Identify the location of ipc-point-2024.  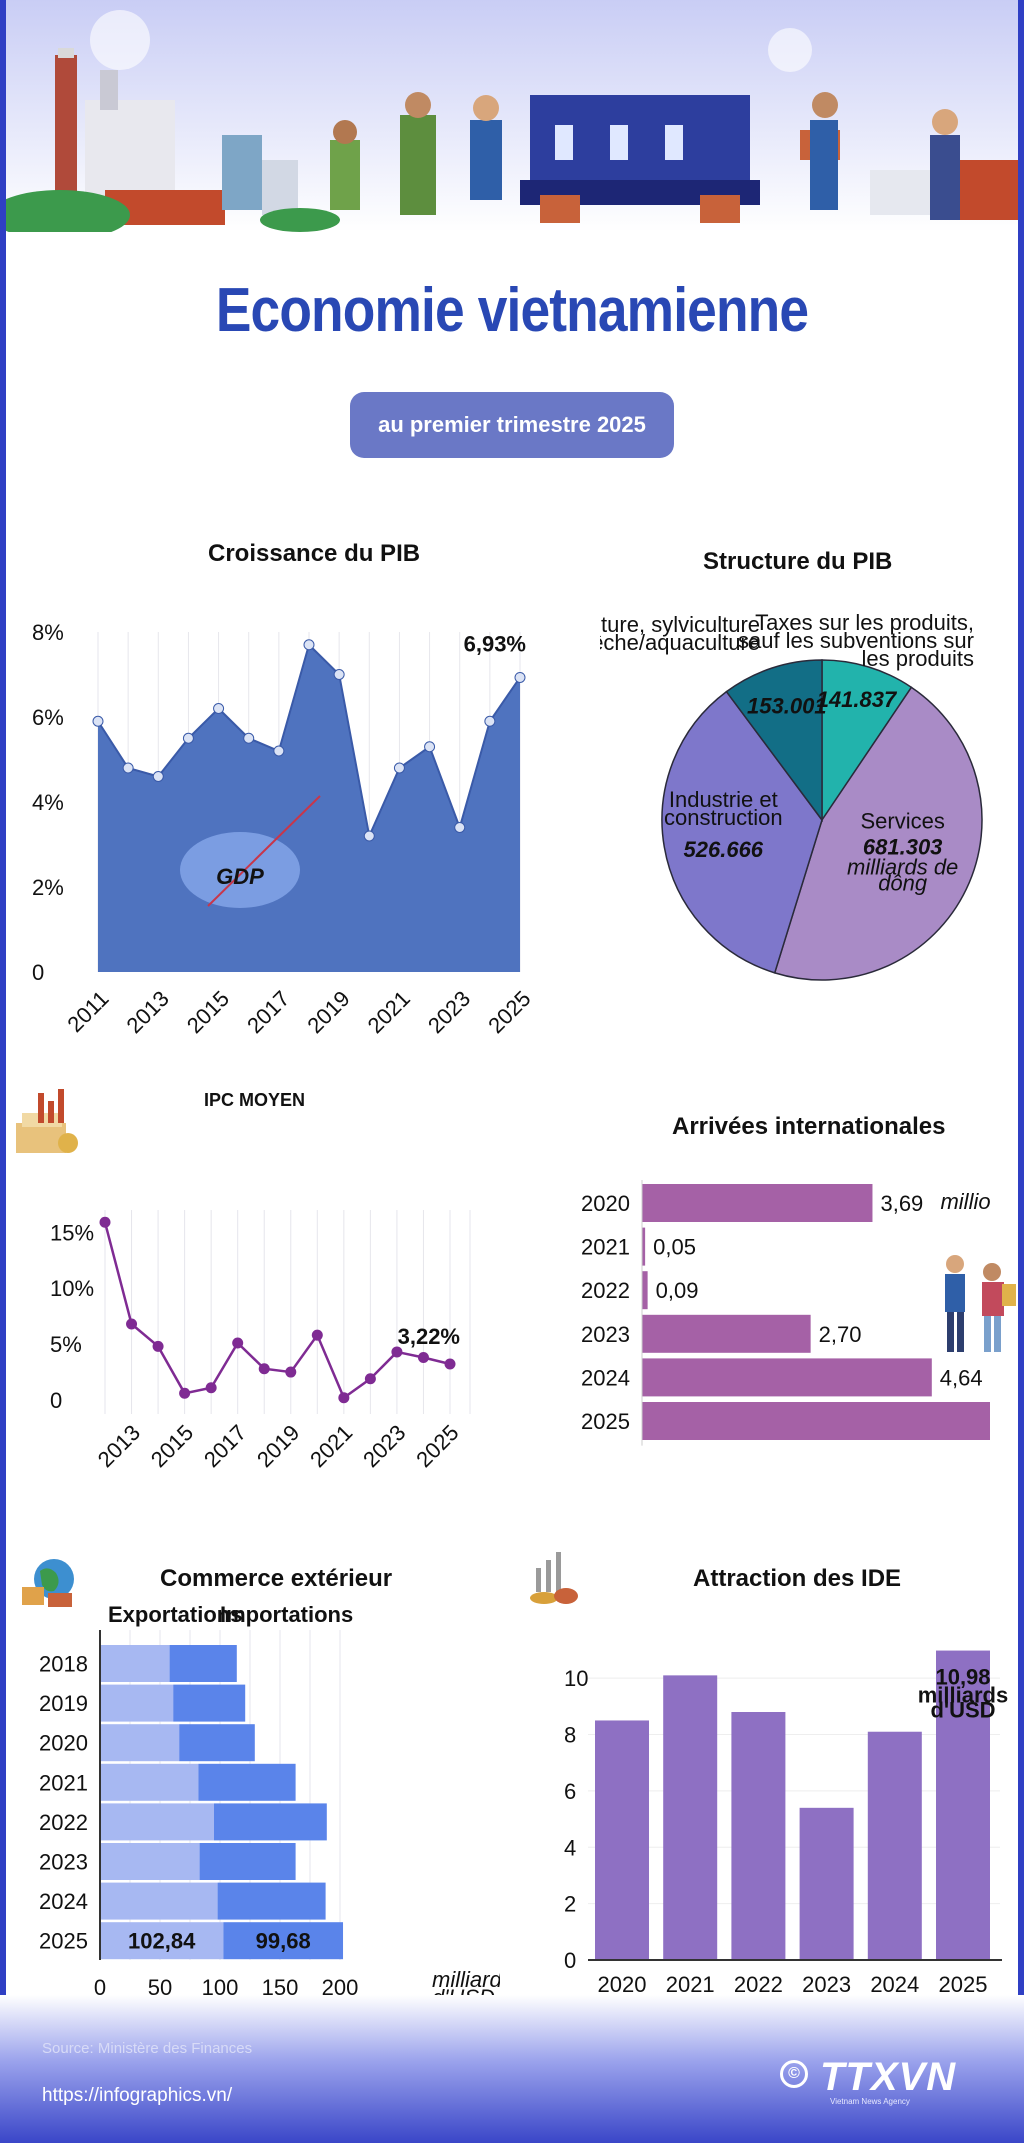
(423, 1358).